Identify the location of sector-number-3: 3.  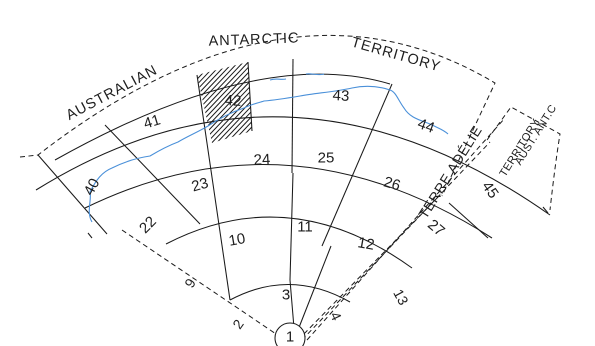
(286, 295).